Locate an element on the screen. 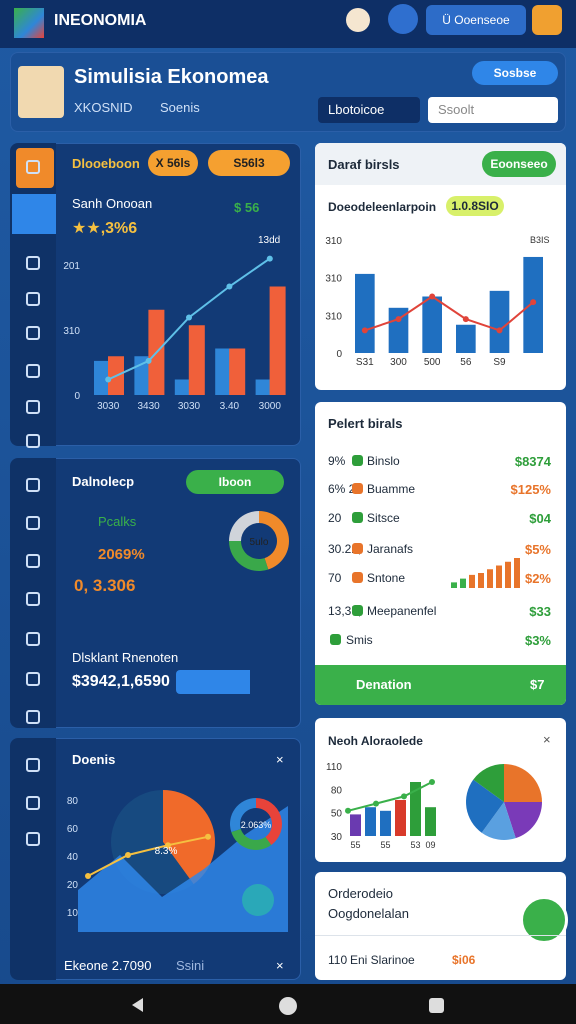  fab-button is located at coordinates (544, 920).